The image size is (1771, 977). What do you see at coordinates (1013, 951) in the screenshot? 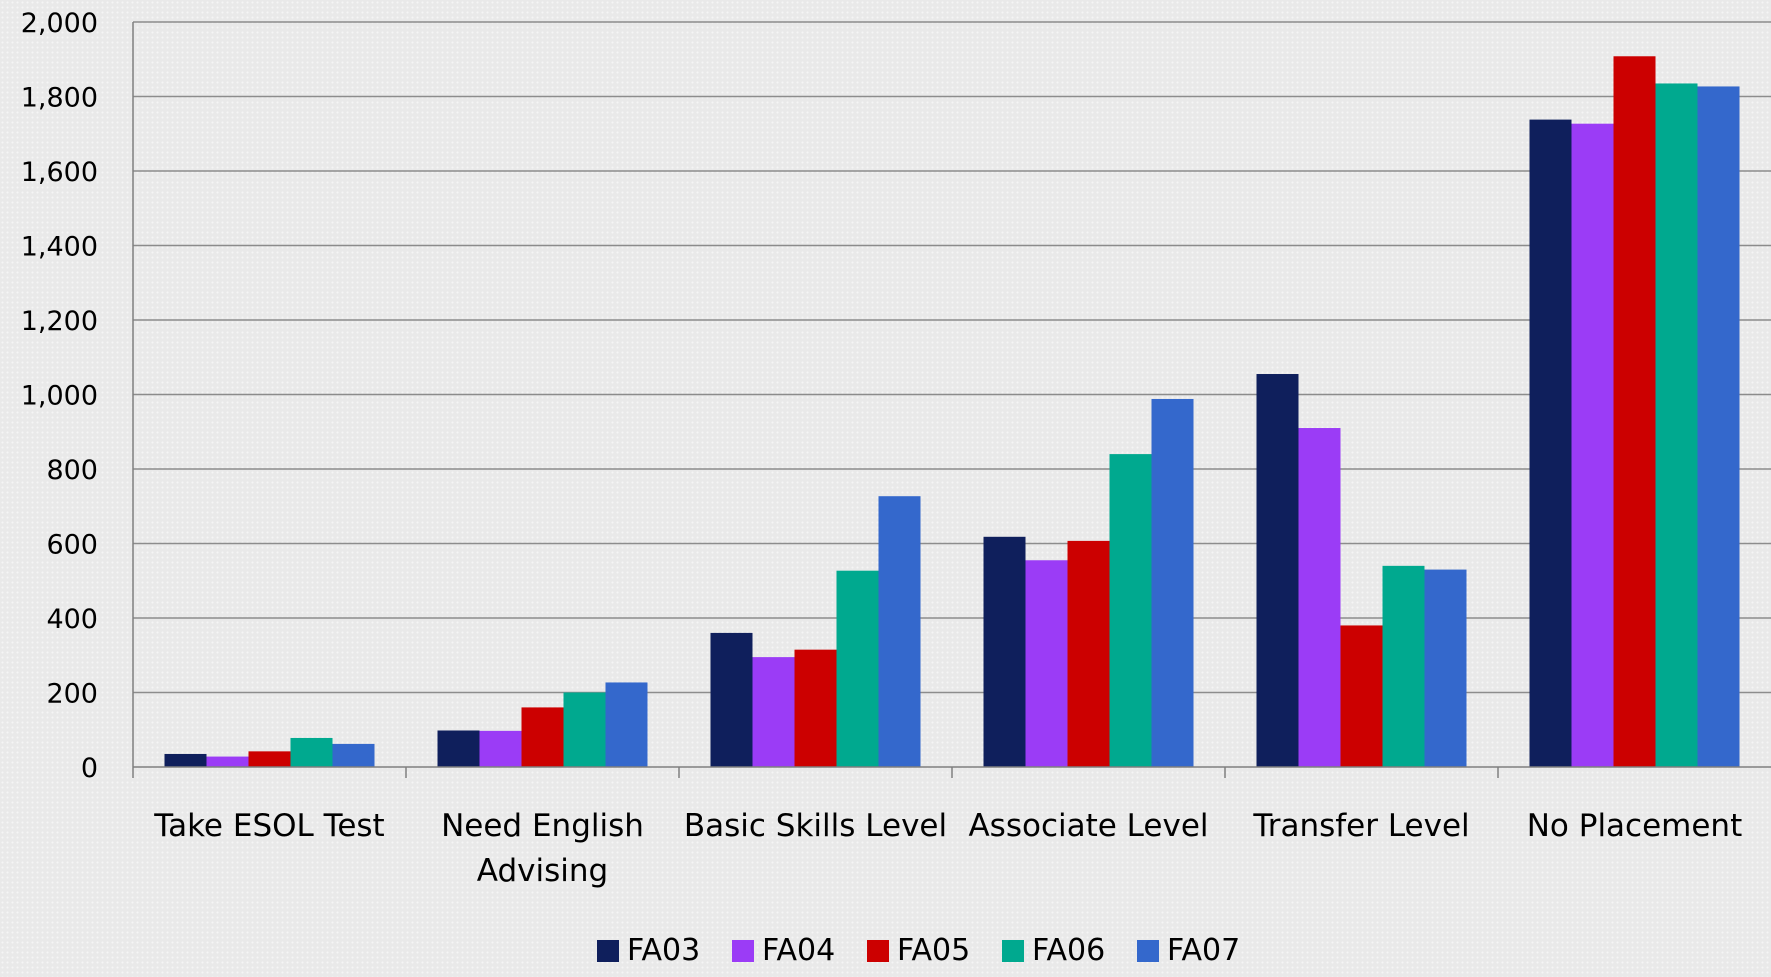
I see `legend-swatch-fa06` at bounding box center [1013, 951].